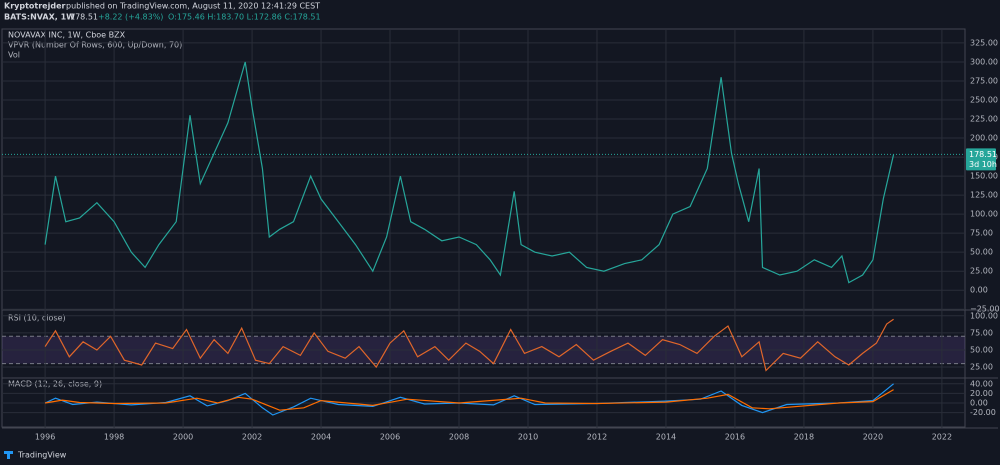 This screenshot has width=1000, height=465. What do you see at coordinates (8, 455) in the screenshot?
I see `logo-icon` at bounding box center [8, 455].